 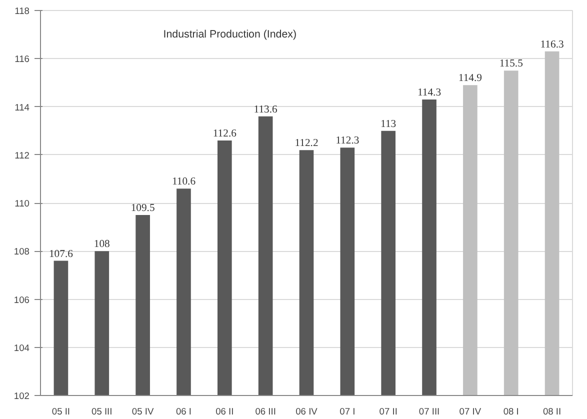 What do you see at coordinates (429, 411) in the screenshot?
I see `x-tick-label: 07 III` at bounding box center [429, 411].